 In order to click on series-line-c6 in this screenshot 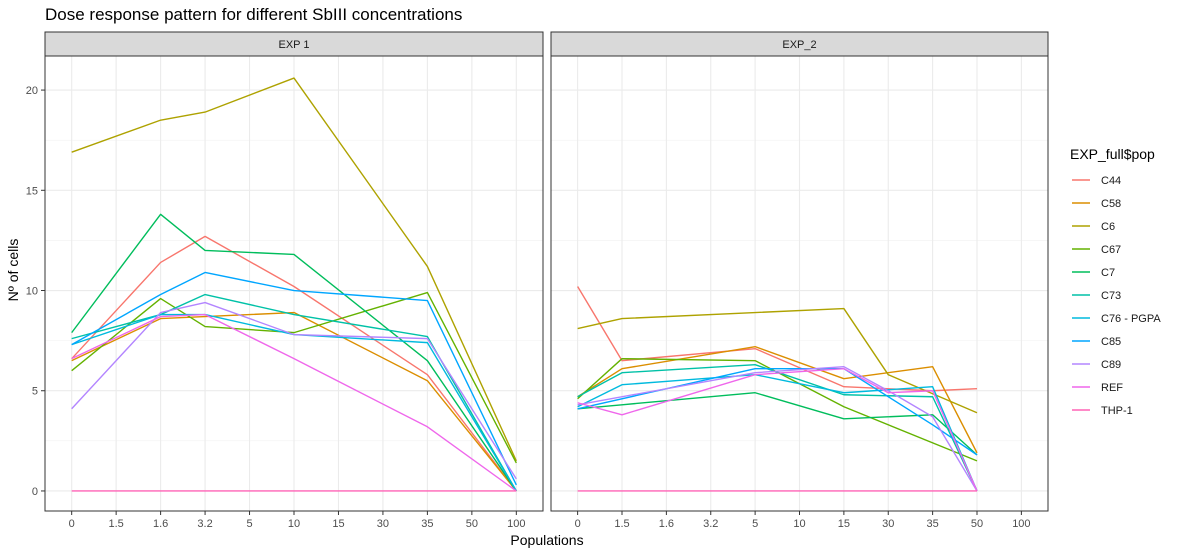, I will do `click(777, 360)`.